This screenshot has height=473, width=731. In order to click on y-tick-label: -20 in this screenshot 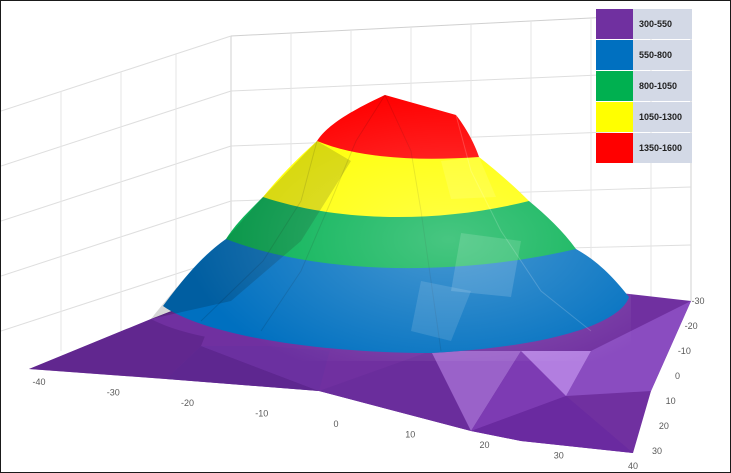, I will do `click(691, 326)`.